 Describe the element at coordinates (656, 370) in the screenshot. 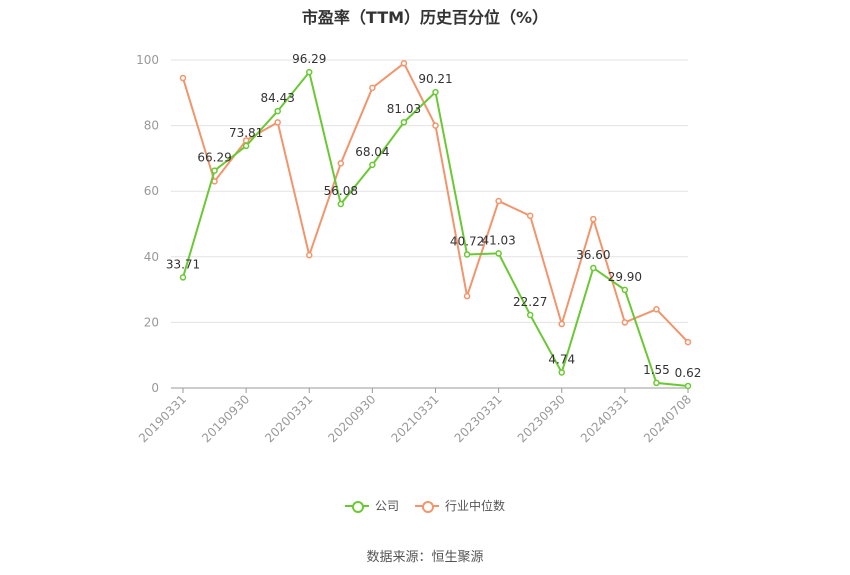

I see `data-label: 1.55` at that location.